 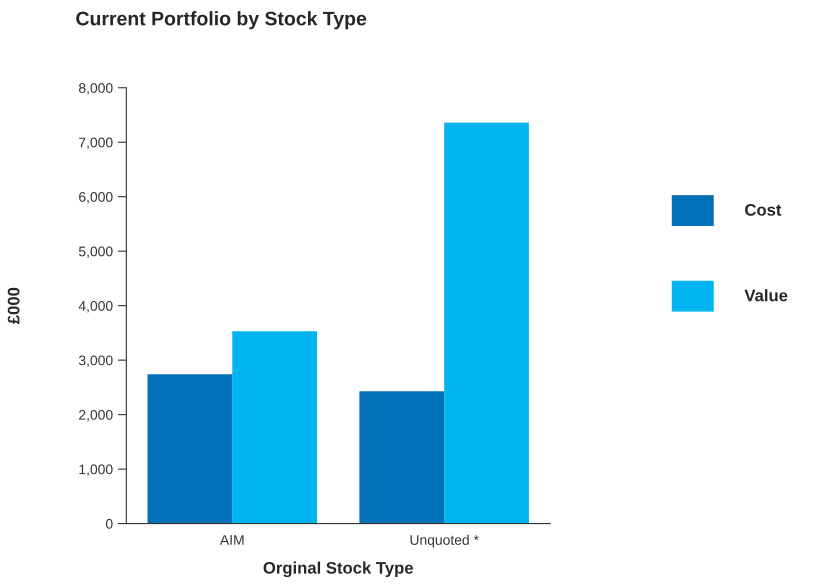 What do you see at coordinates (95, 252) in the screenshot?
I see `y-tick-label: 5,000` at bounding box center [95, 252].